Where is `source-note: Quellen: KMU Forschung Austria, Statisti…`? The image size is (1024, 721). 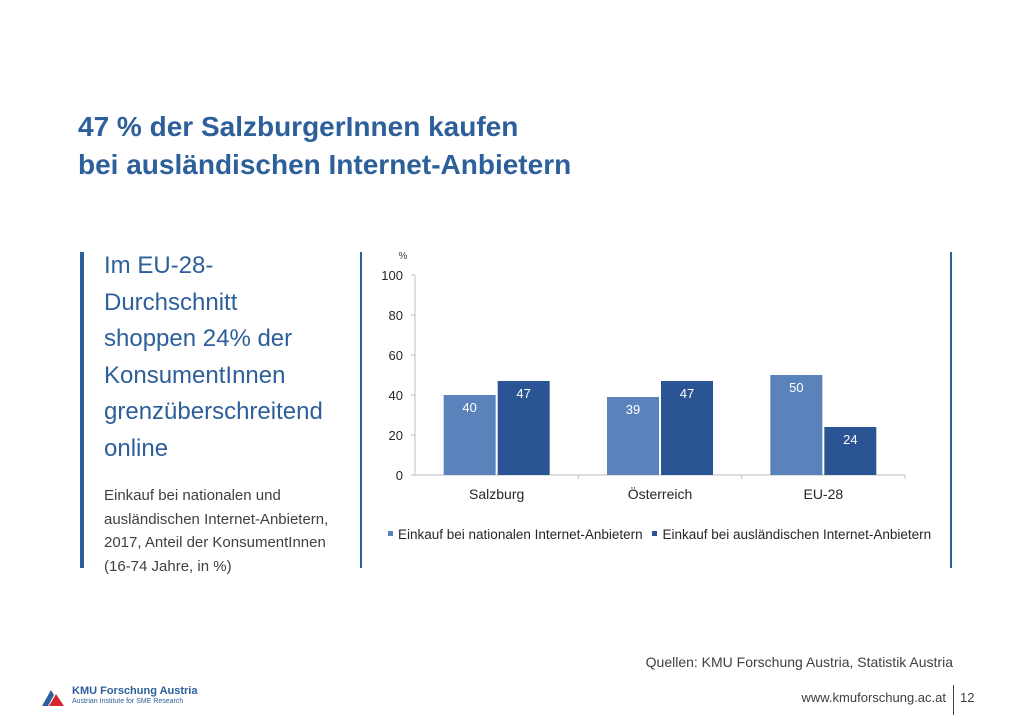
source-note: Quellen: KMU Forschung Austria, Statisti… is located at coordinates (799, 662).